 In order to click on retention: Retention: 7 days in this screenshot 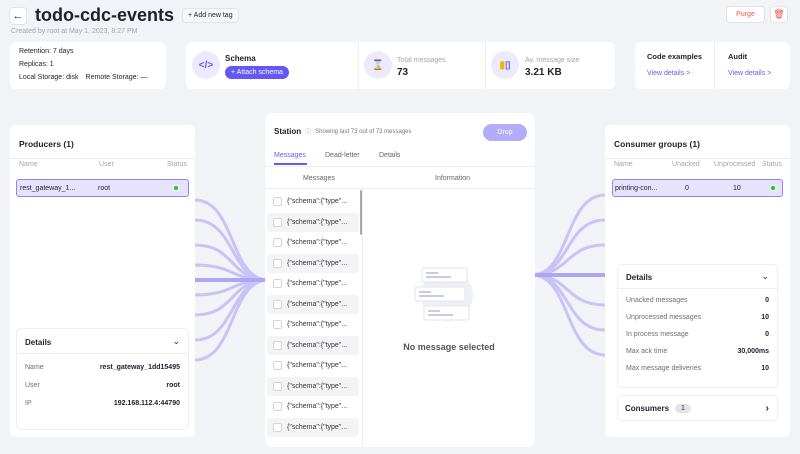, I will do `click(46, 51)`.